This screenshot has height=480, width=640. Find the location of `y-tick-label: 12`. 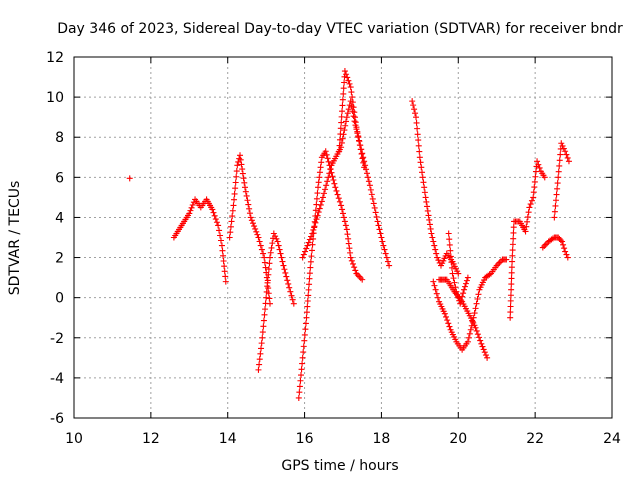

y-tick-label: 12 is located at coordinates (55, 58).